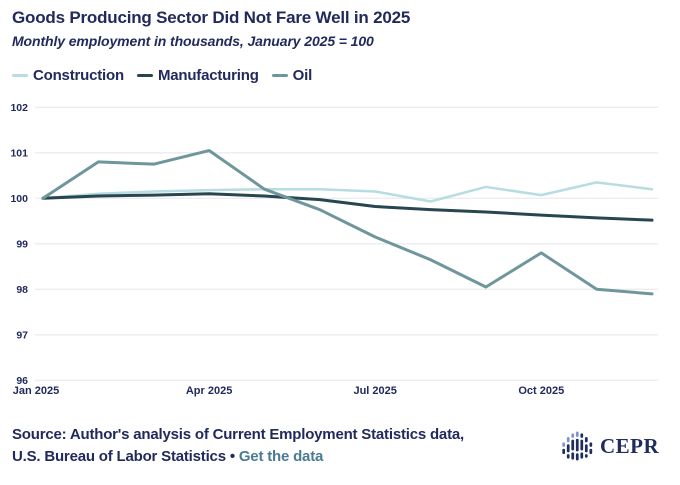 The width and height of the screenshot is (680, 485). I want to click on x-axis-tick-oct-2025: Oct 2025, so click(541, 391).